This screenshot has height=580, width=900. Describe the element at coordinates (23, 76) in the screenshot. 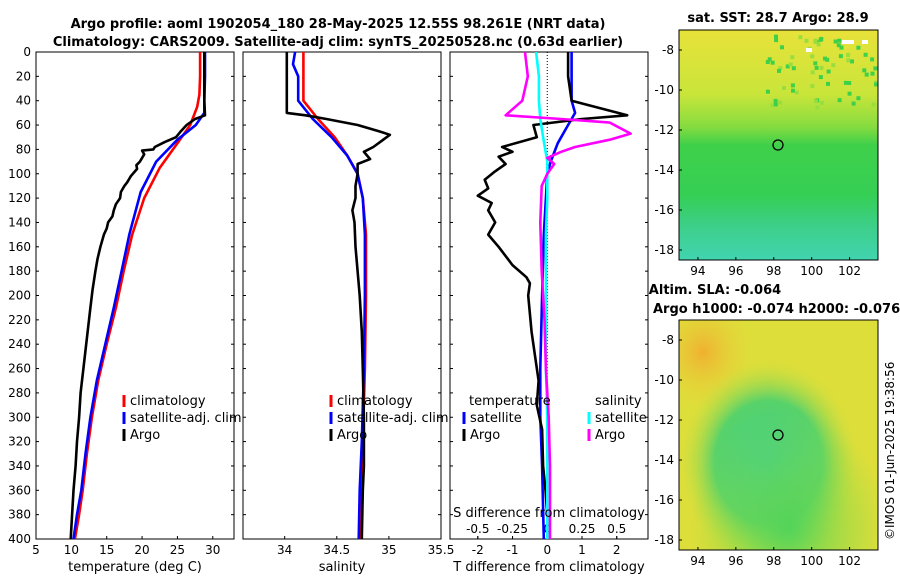

I see `depth-tick-label: 20` at that location.